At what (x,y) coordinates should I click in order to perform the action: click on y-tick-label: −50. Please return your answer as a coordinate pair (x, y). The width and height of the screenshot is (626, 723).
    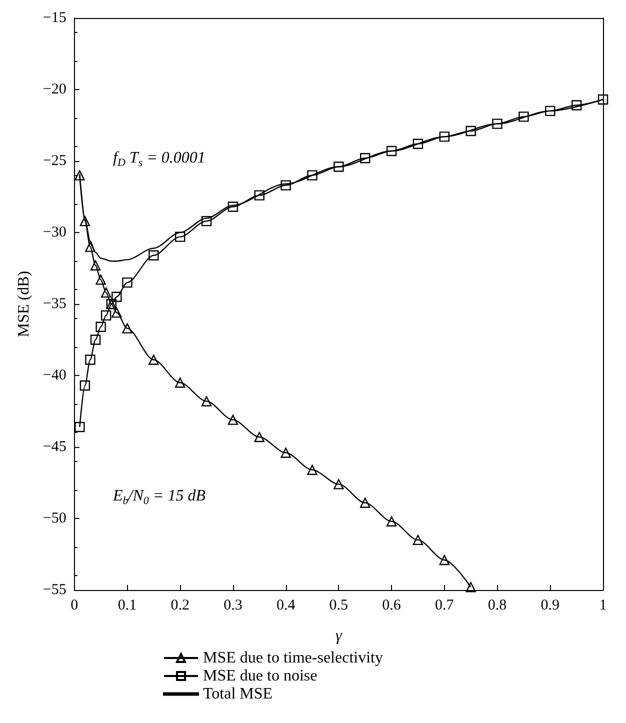
    Looking at the image, I should click on (54, 518).